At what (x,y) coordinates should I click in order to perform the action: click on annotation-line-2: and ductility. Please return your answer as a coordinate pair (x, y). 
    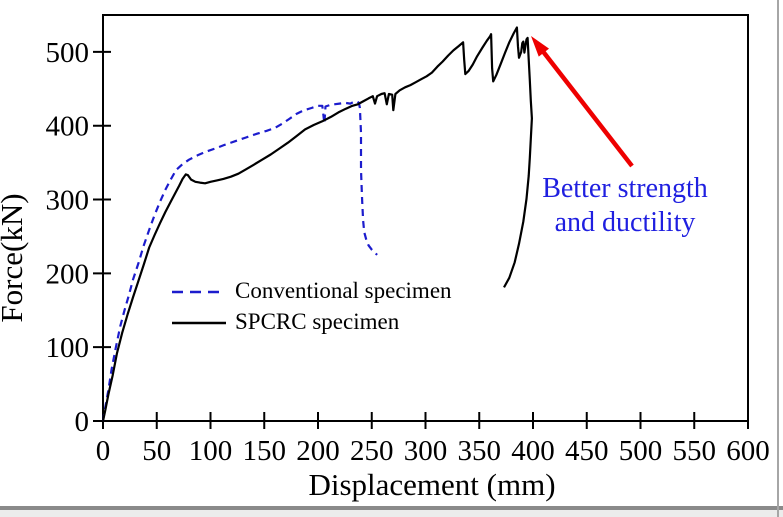
    Looking at the image, I should click on (625, 222).